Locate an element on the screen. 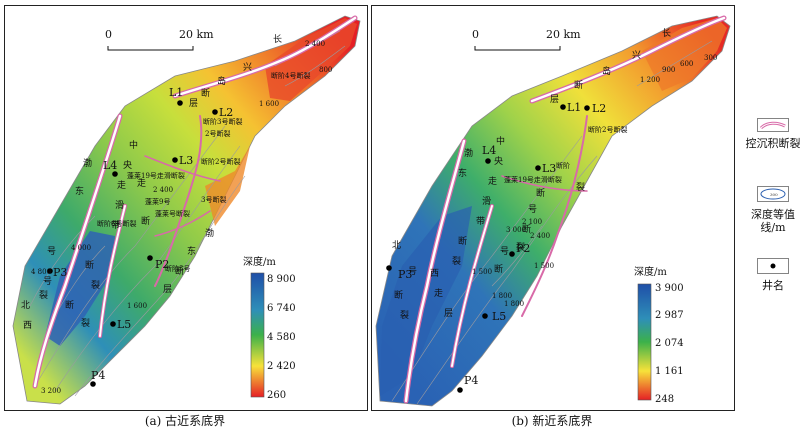 This screenshot has width=805, height=431. caption-b: (b) 新近系底界 is located at coordinates (552, 421).